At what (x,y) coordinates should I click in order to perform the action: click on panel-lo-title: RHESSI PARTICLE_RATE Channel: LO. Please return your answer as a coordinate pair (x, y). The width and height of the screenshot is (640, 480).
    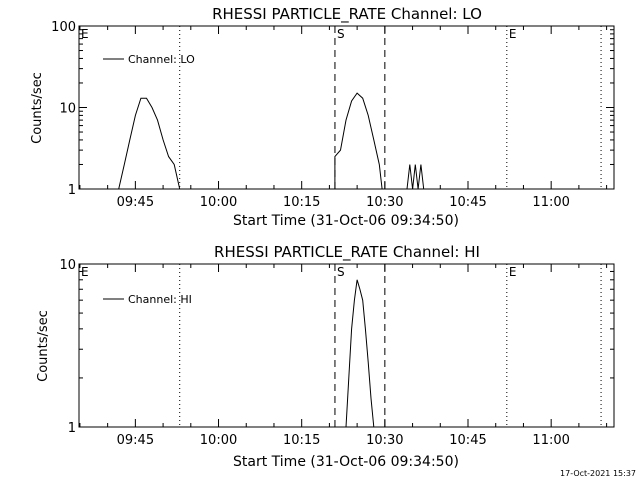
    Looking at the image, I should click on (347, 14).